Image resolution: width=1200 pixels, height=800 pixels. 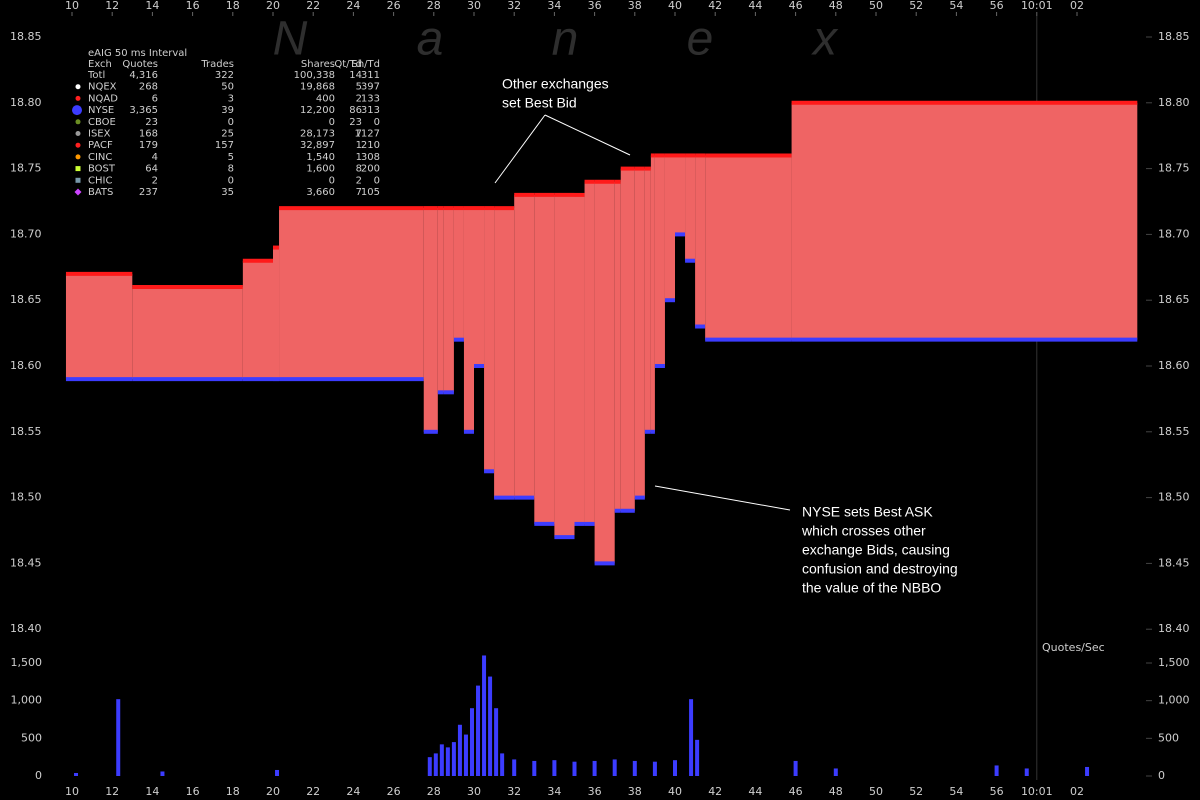 What do you see at coordinates (370, 87) in the screenshot?
I see `table-cell: 397` at bounding box center [370, 87].